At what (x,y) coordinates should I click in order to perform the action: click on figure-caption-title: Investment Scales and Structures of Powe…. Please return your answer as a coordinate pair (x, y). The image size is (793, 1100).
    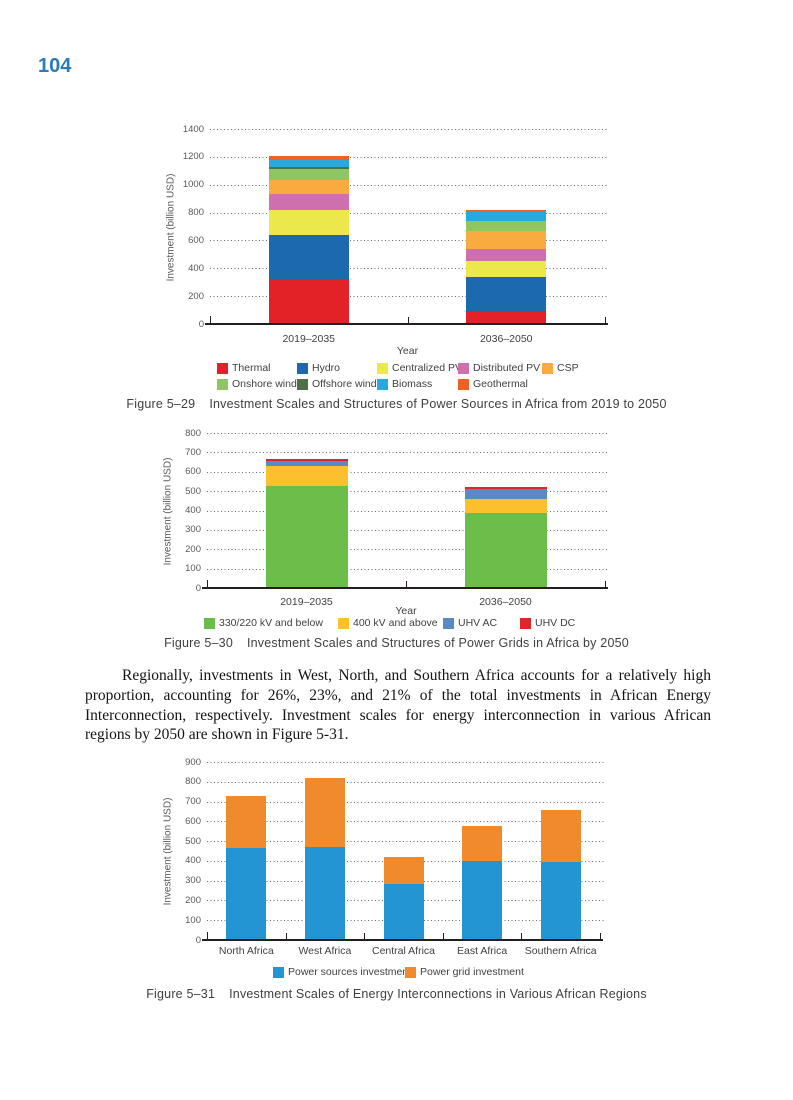
    Looking at the image, I should click on (437, 643).